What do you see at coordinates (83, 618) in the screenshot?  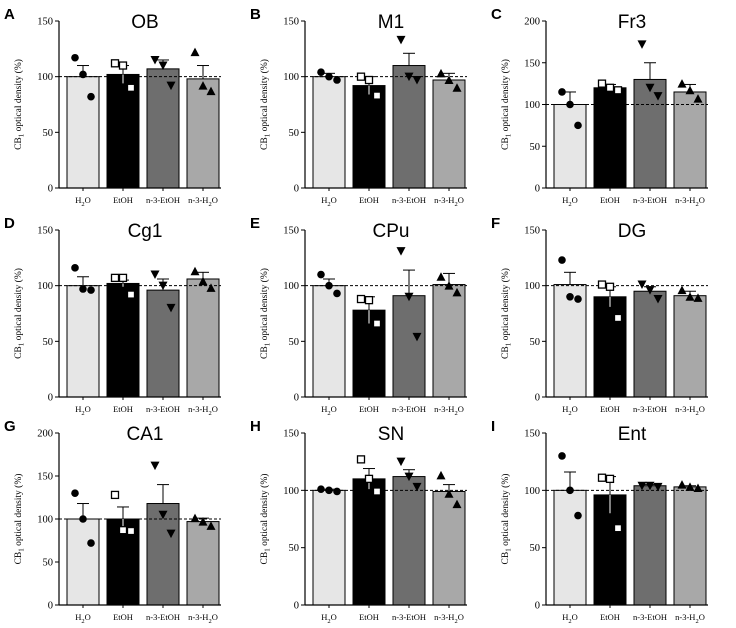 I see `category-label: H2O` at bounding box center [83, 618].